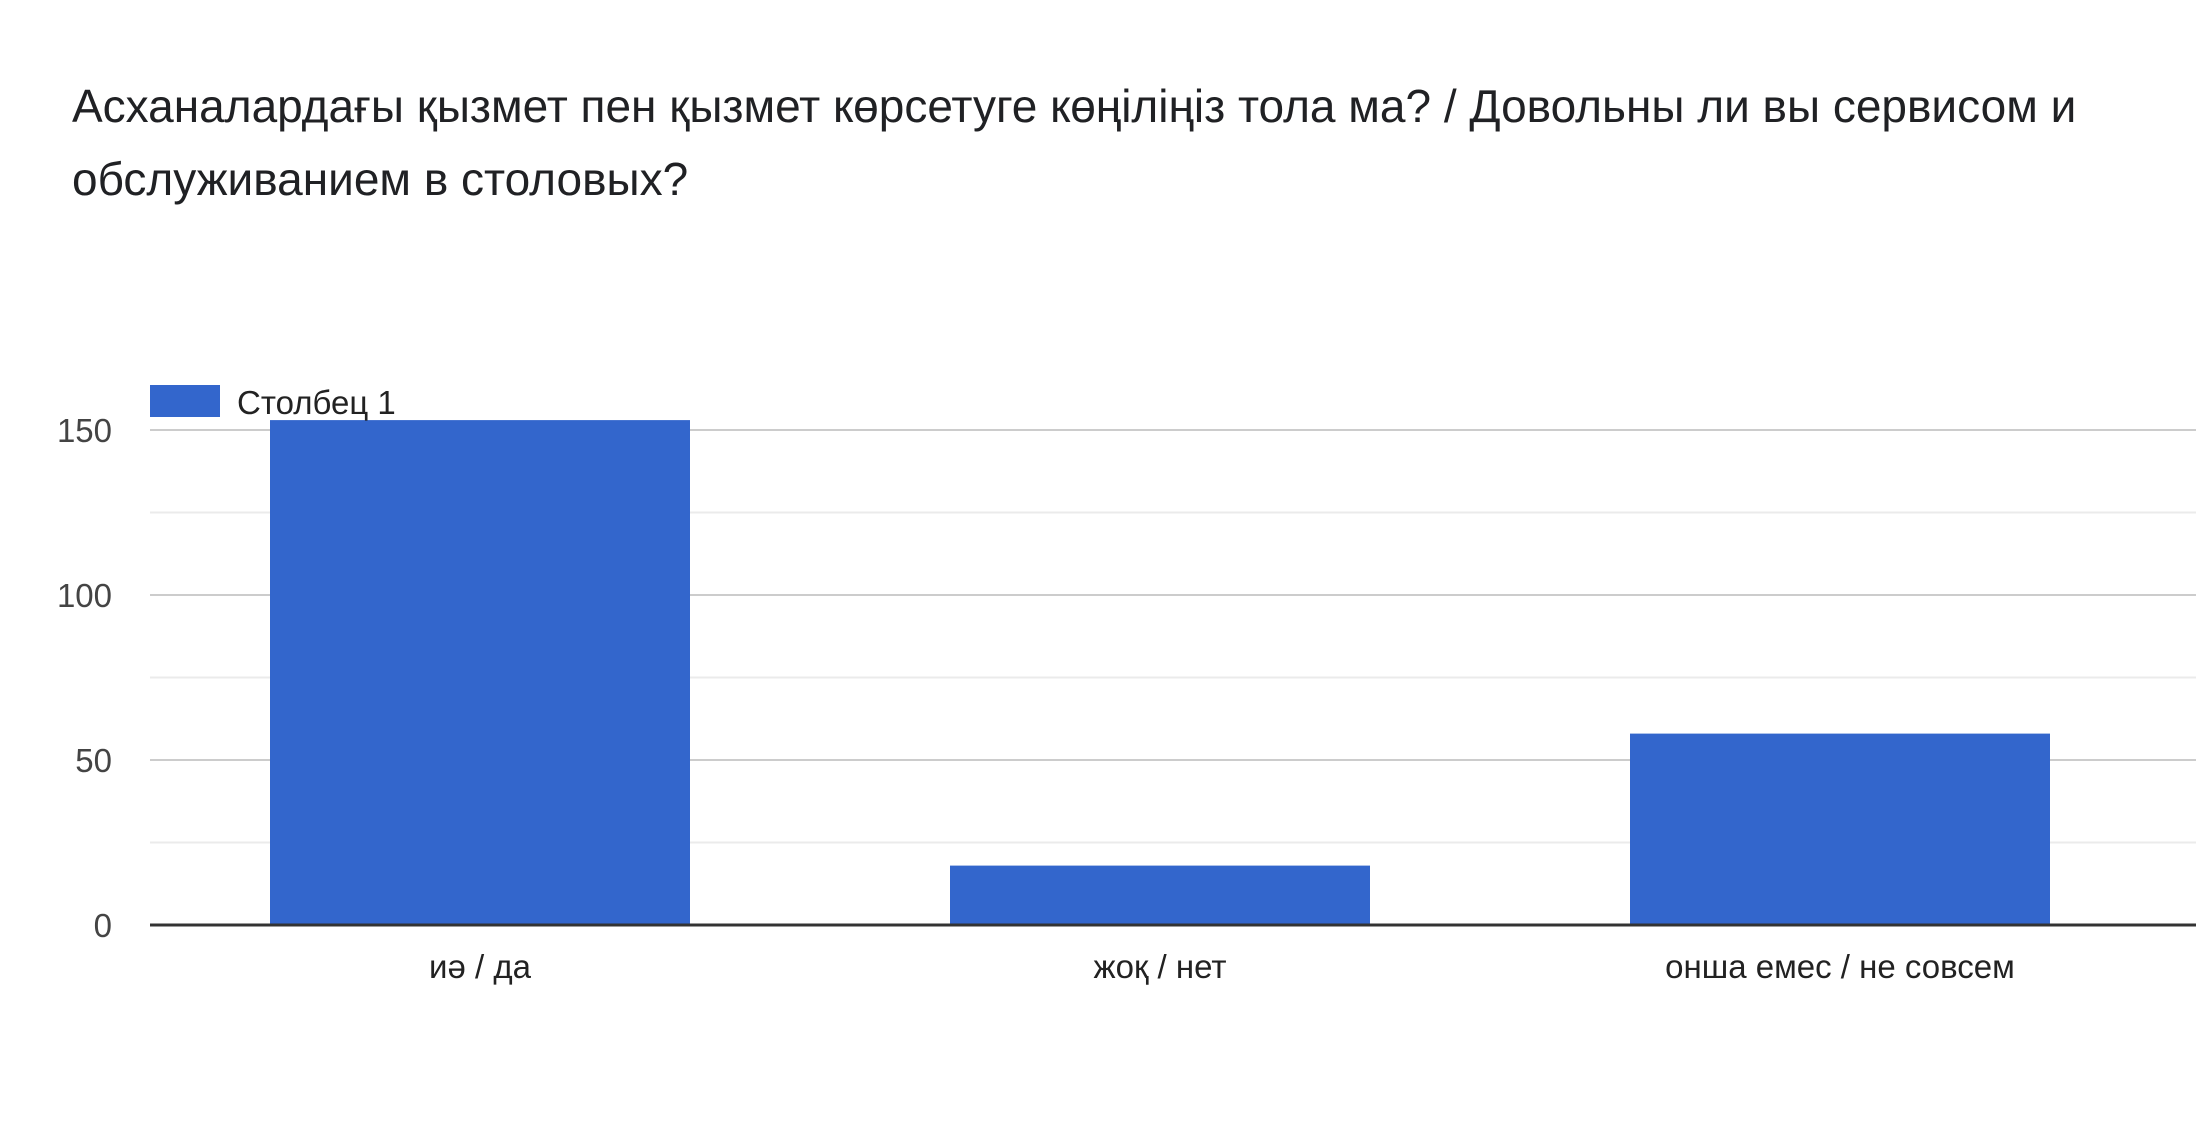  I want to click on x-category-label: иә / да, so click(480, 966).